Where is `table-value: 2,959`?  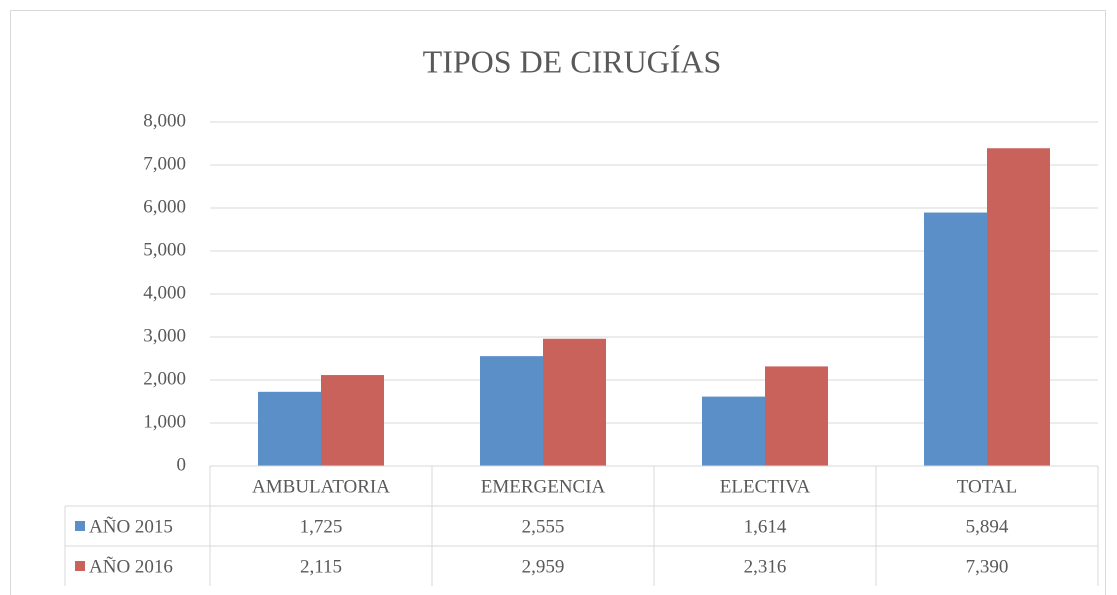
table-value: 2,959 is located at coordinates (543, 566).